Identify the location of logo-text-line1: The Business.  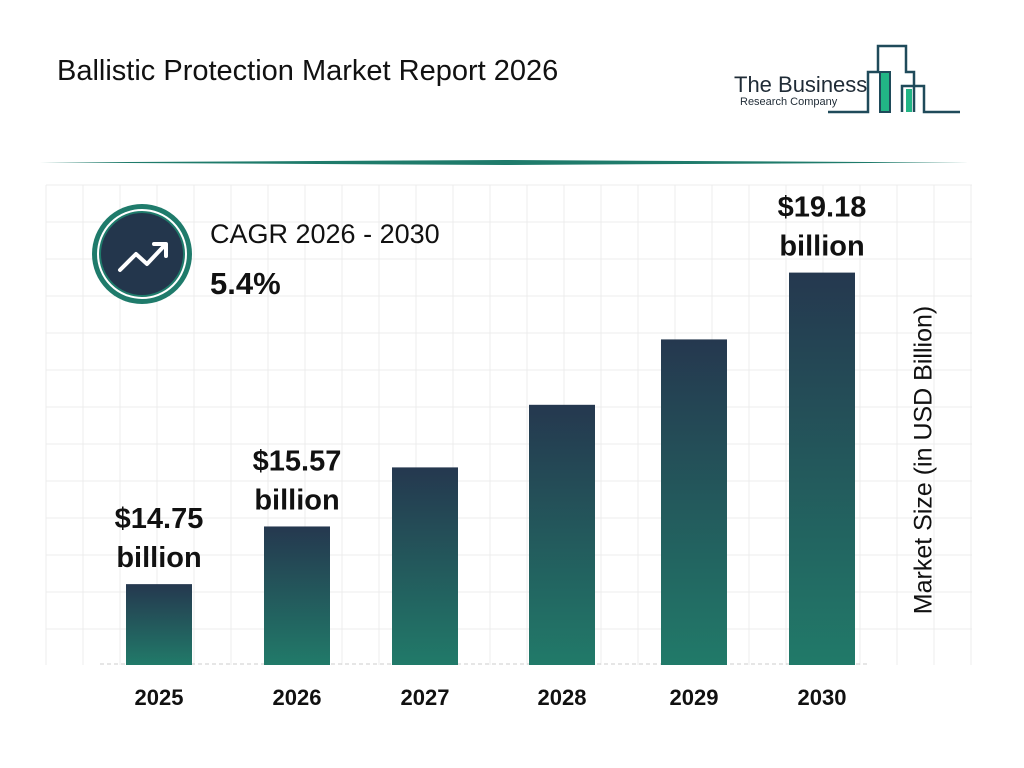
(801, 84).